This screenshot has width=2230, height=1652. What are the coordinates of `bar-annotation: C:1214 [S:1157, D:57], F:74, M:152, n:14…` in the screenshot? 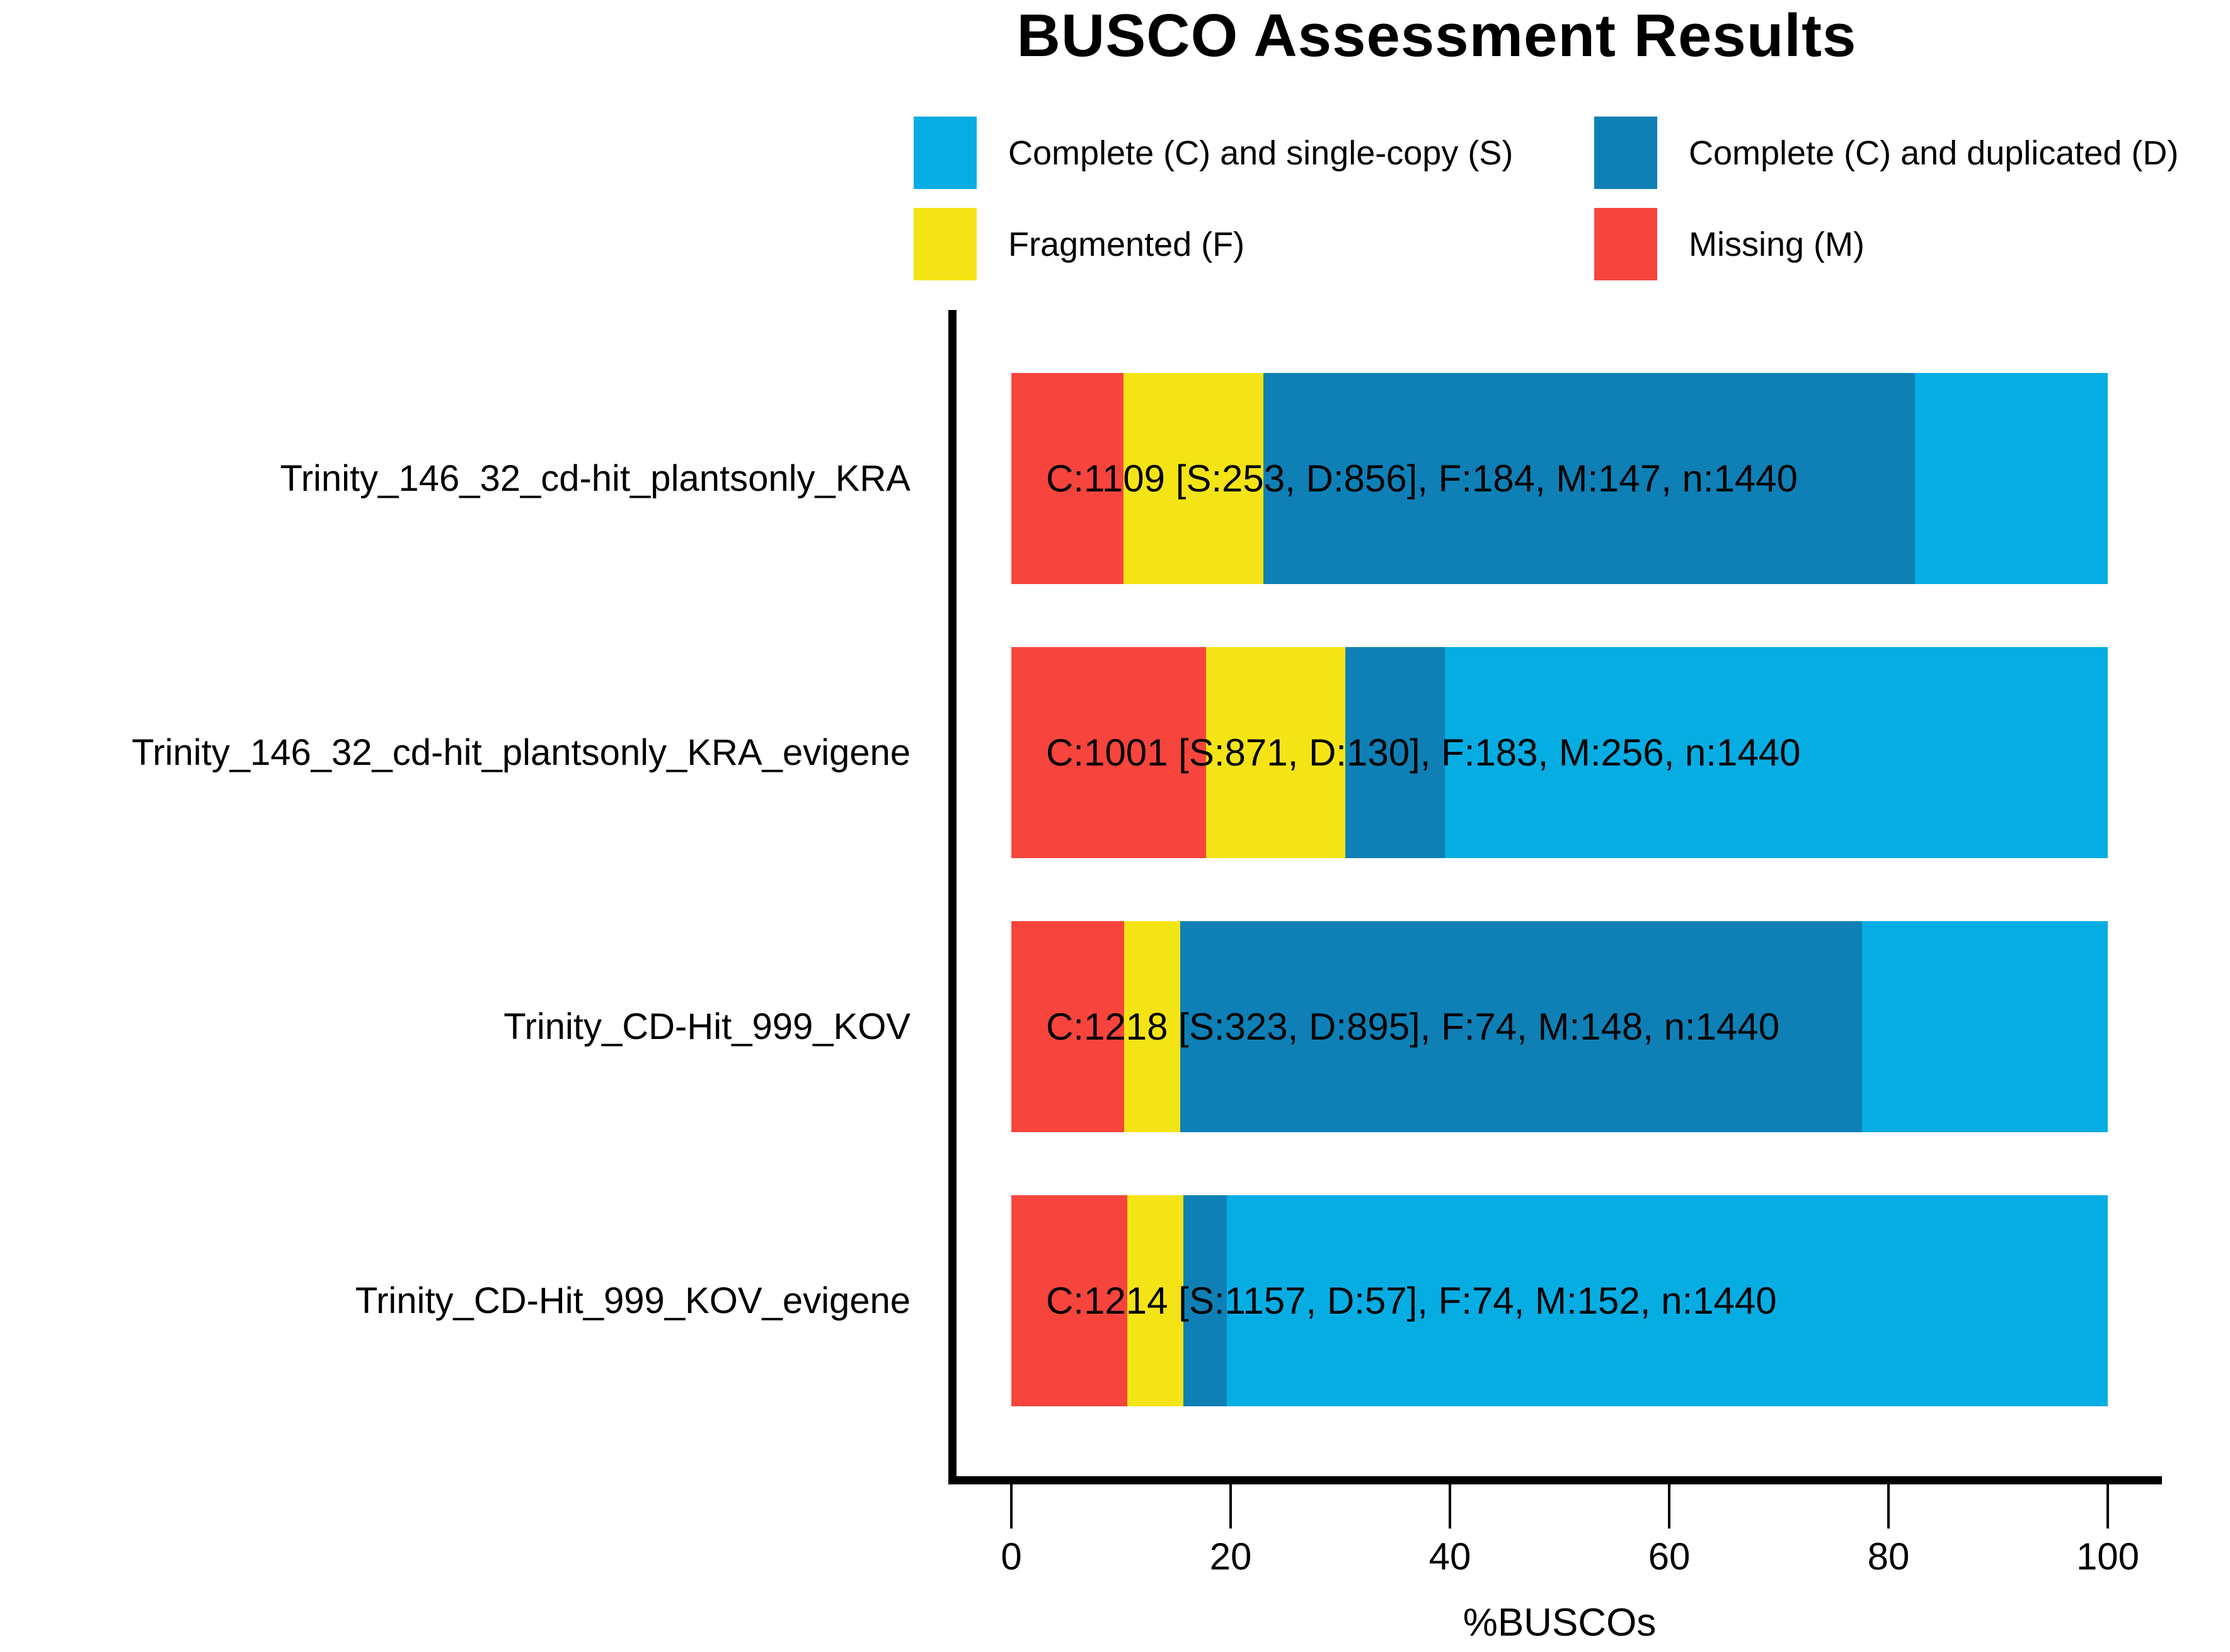 It's located at (1412, 1301).